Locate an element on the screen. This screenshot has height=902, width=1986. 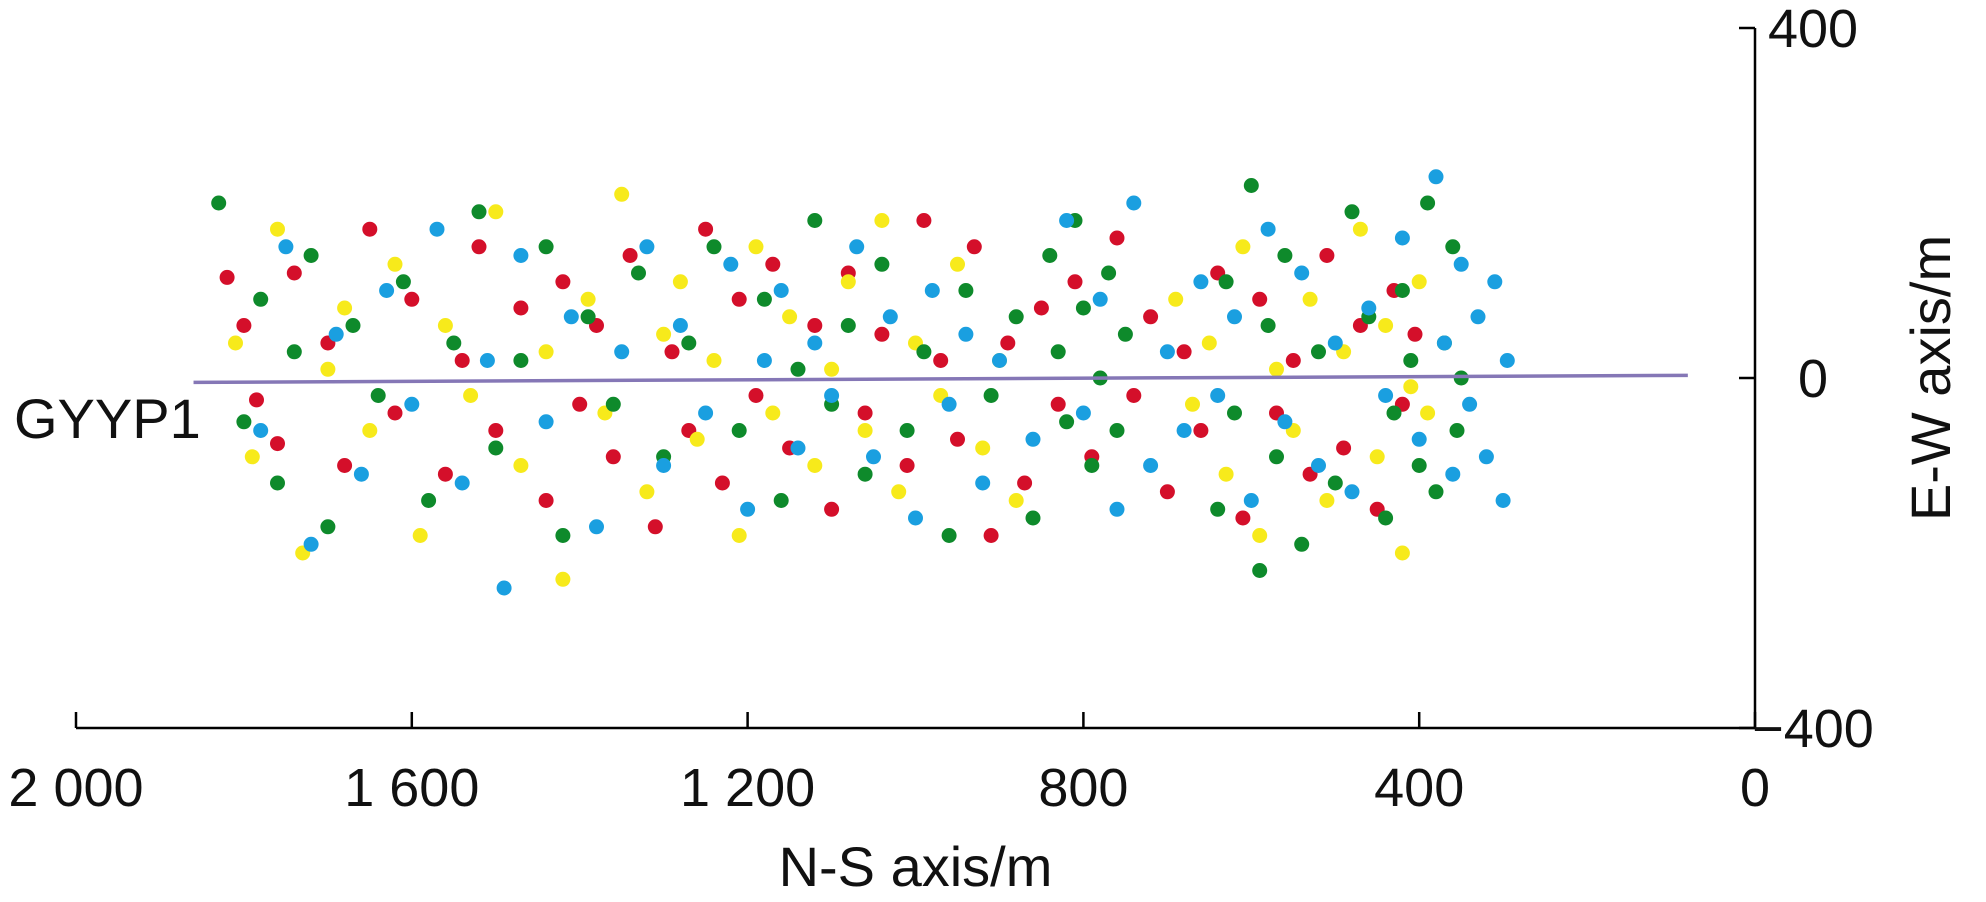
well-label: GYYP1 is located at coordinates (107, 418).